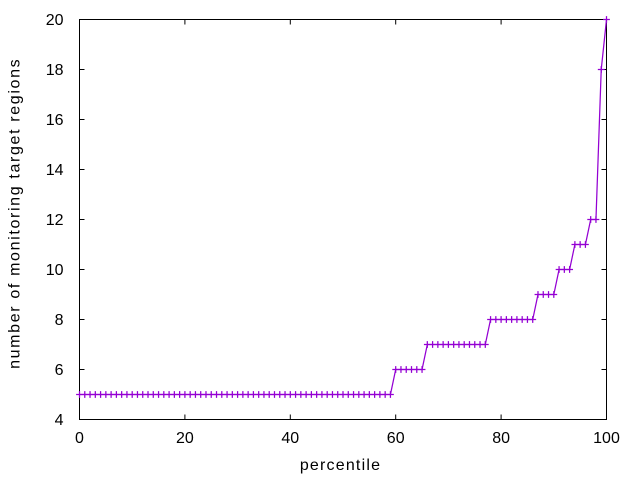 The image size is (640, 480). What do you see at coordinates (55, 270) in the screenshot?
I see `svg-text: 10` at bounding box center [55, 270].